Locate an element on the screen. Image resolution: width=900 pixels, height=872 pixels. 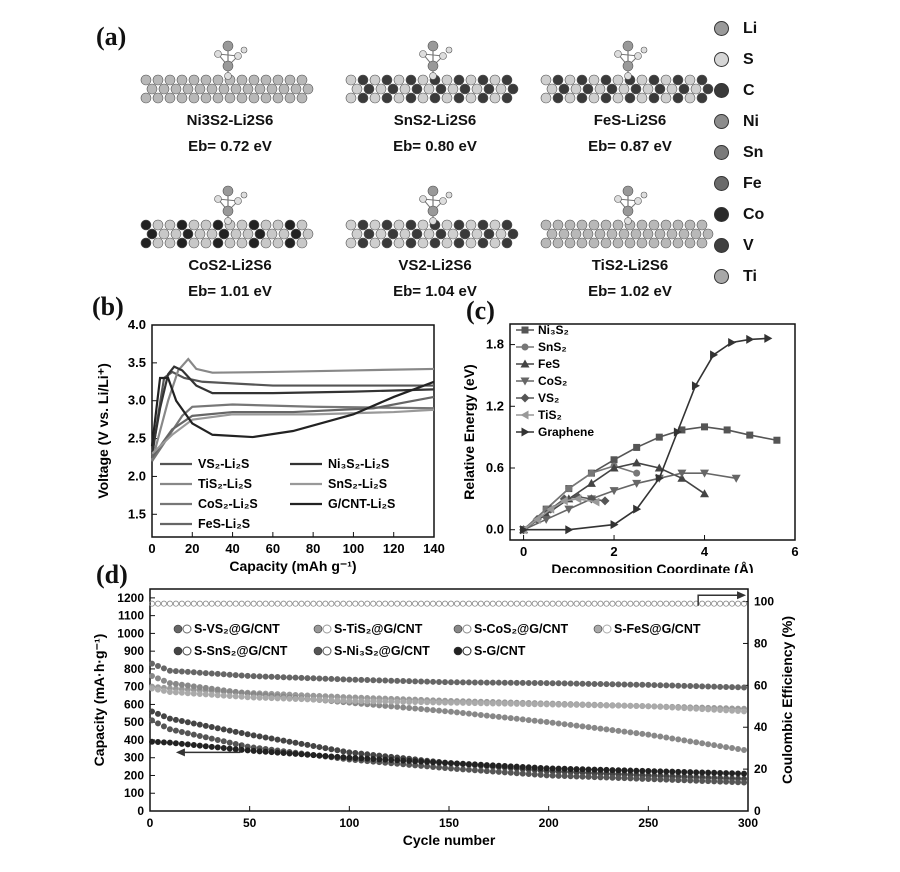
legend-marker-d-open is located at coordinates (327, 651).